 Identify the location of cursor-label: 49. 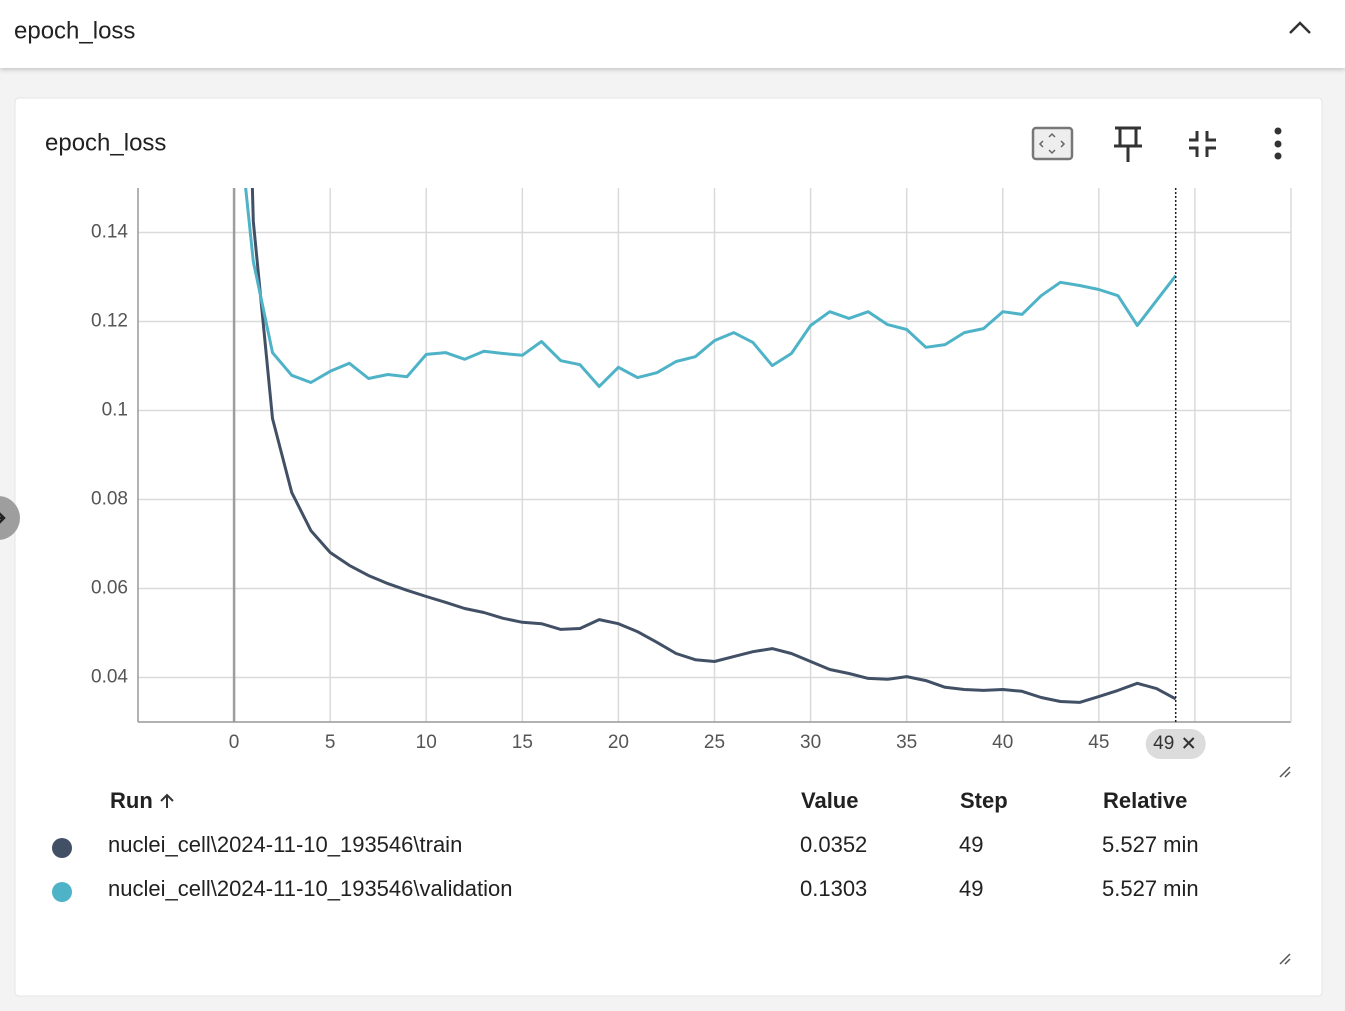
(1163, 743).